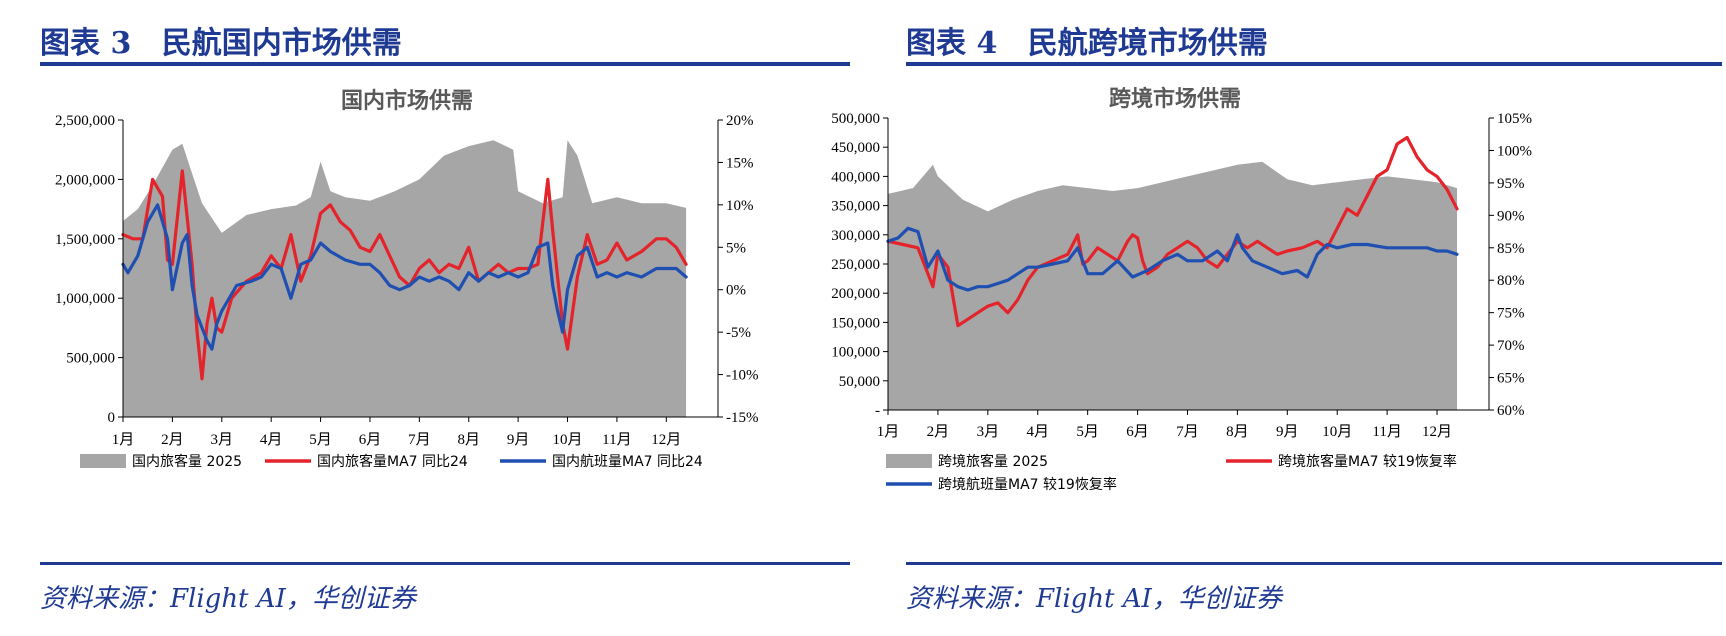  I want to click on left-tick-label: 300,000, so click(855, 236).